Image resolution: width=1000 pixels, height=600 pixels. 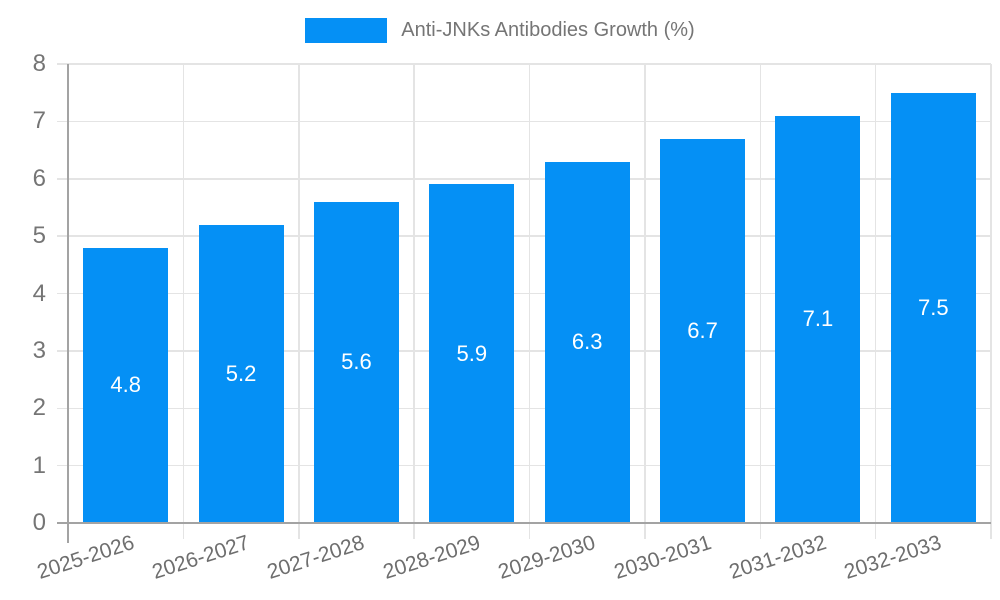 What do you see at coordinates (548, 30) in the screenshot?
I see `legend-label: Anti-JNKs Antibodies Growth (%)` at bounding box center [548, 30].